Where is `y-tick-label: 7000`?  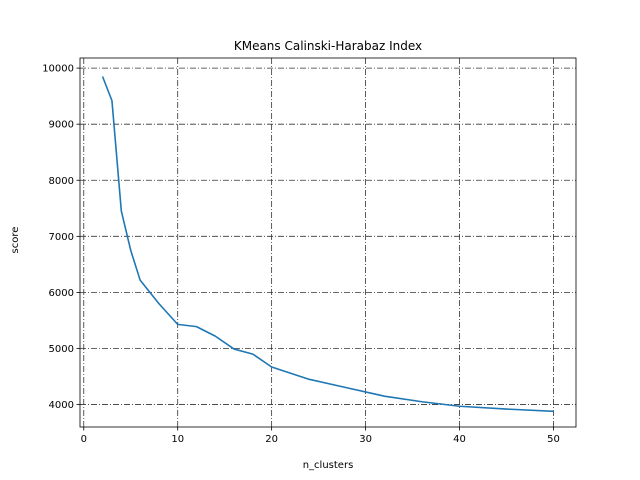 y-tick-label: 7000 is located at coordinates (61, 237).